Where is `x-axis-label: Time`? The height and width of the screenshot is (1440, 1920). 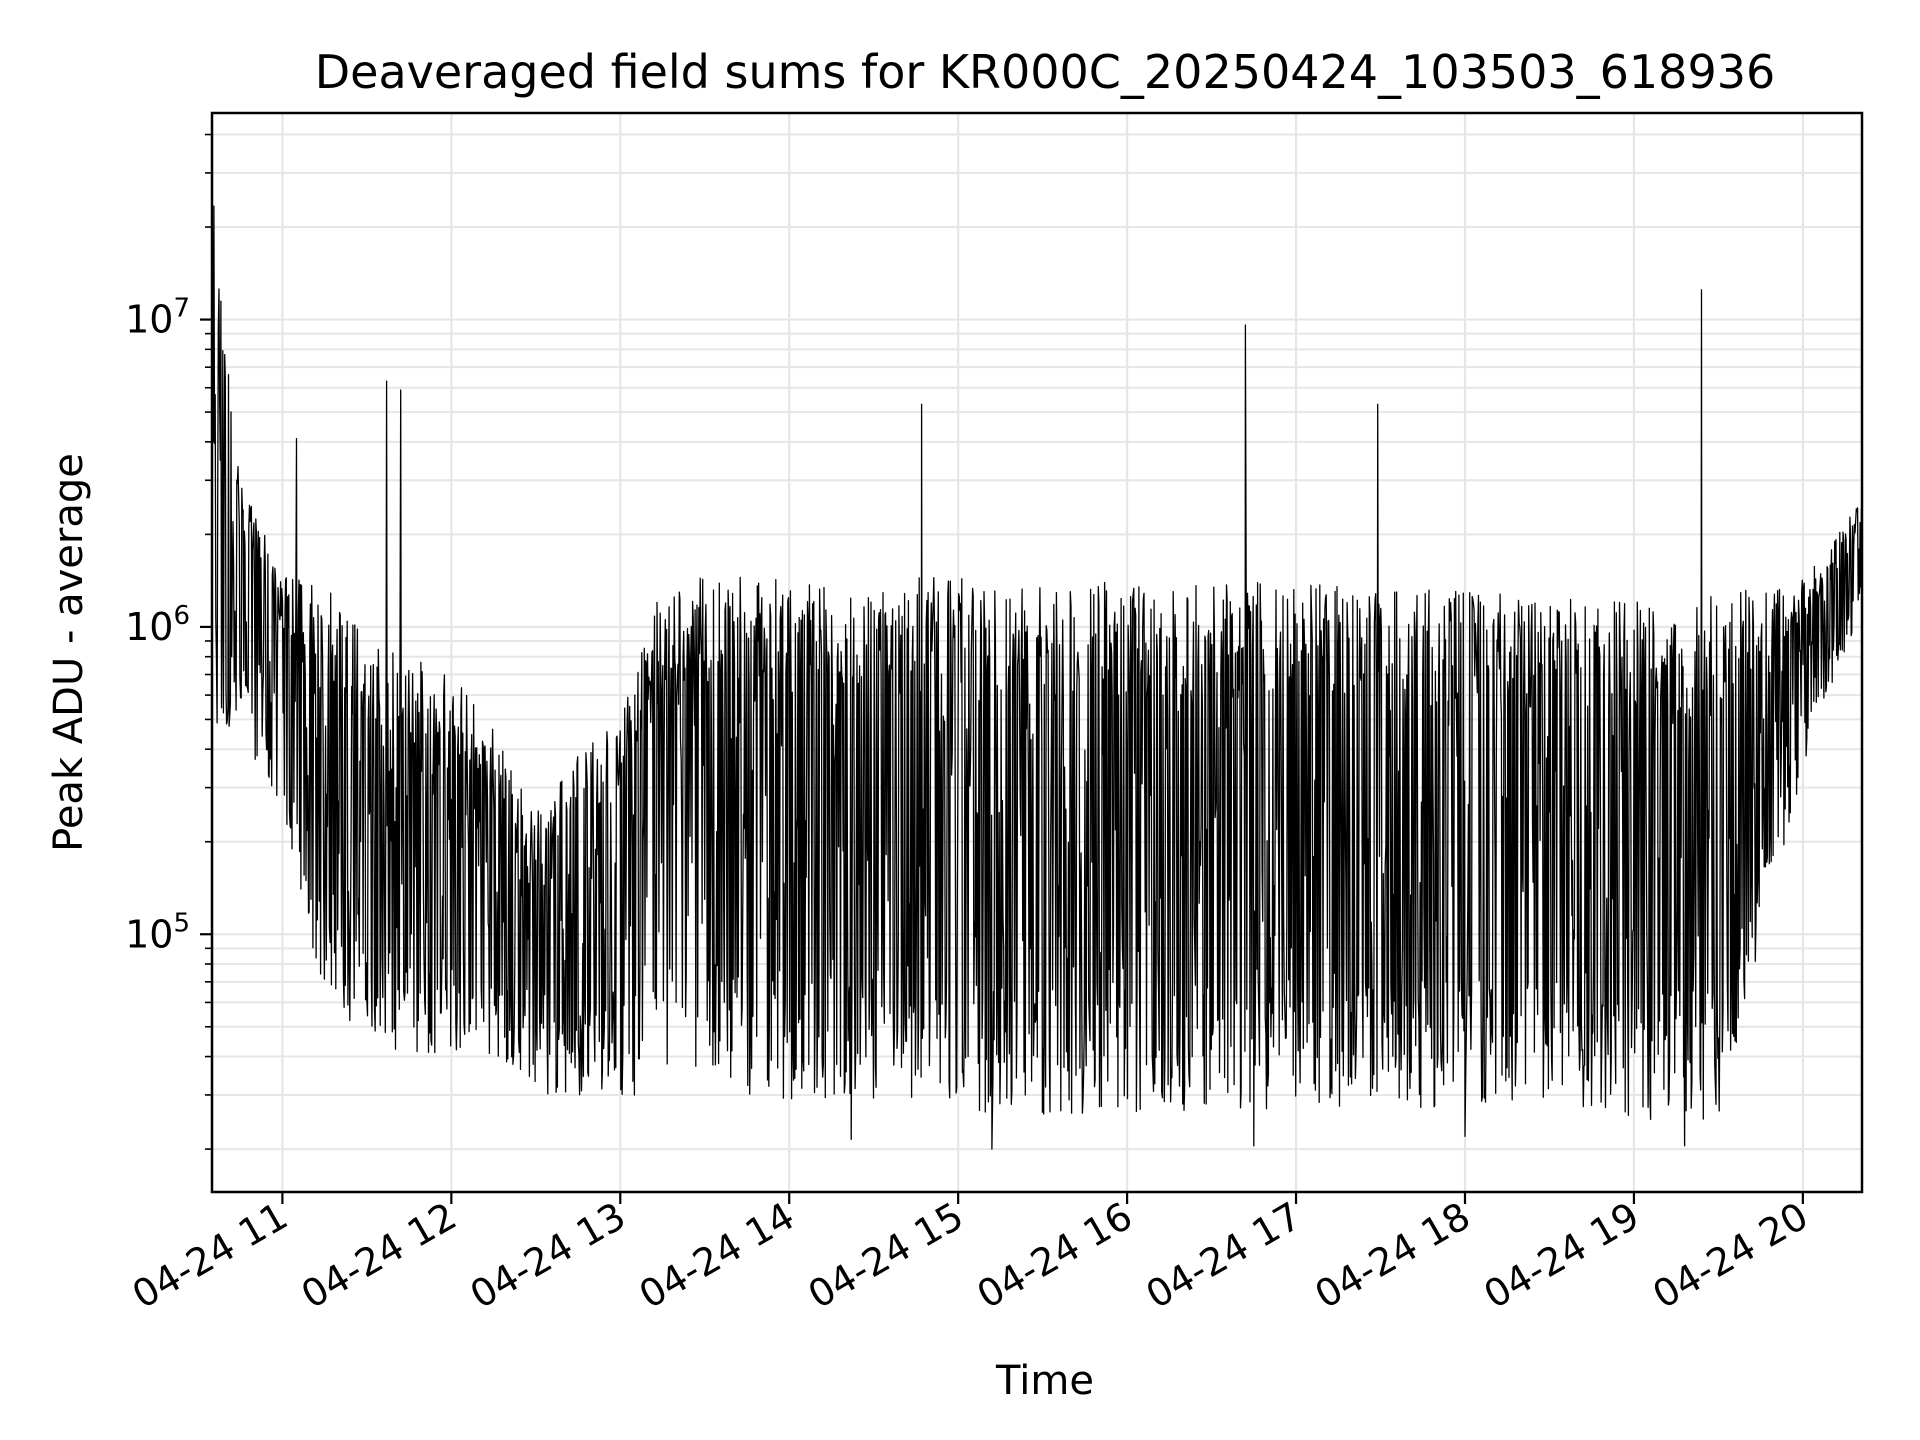 x-axis-label: Time is located at coordinates (1044, 1381).